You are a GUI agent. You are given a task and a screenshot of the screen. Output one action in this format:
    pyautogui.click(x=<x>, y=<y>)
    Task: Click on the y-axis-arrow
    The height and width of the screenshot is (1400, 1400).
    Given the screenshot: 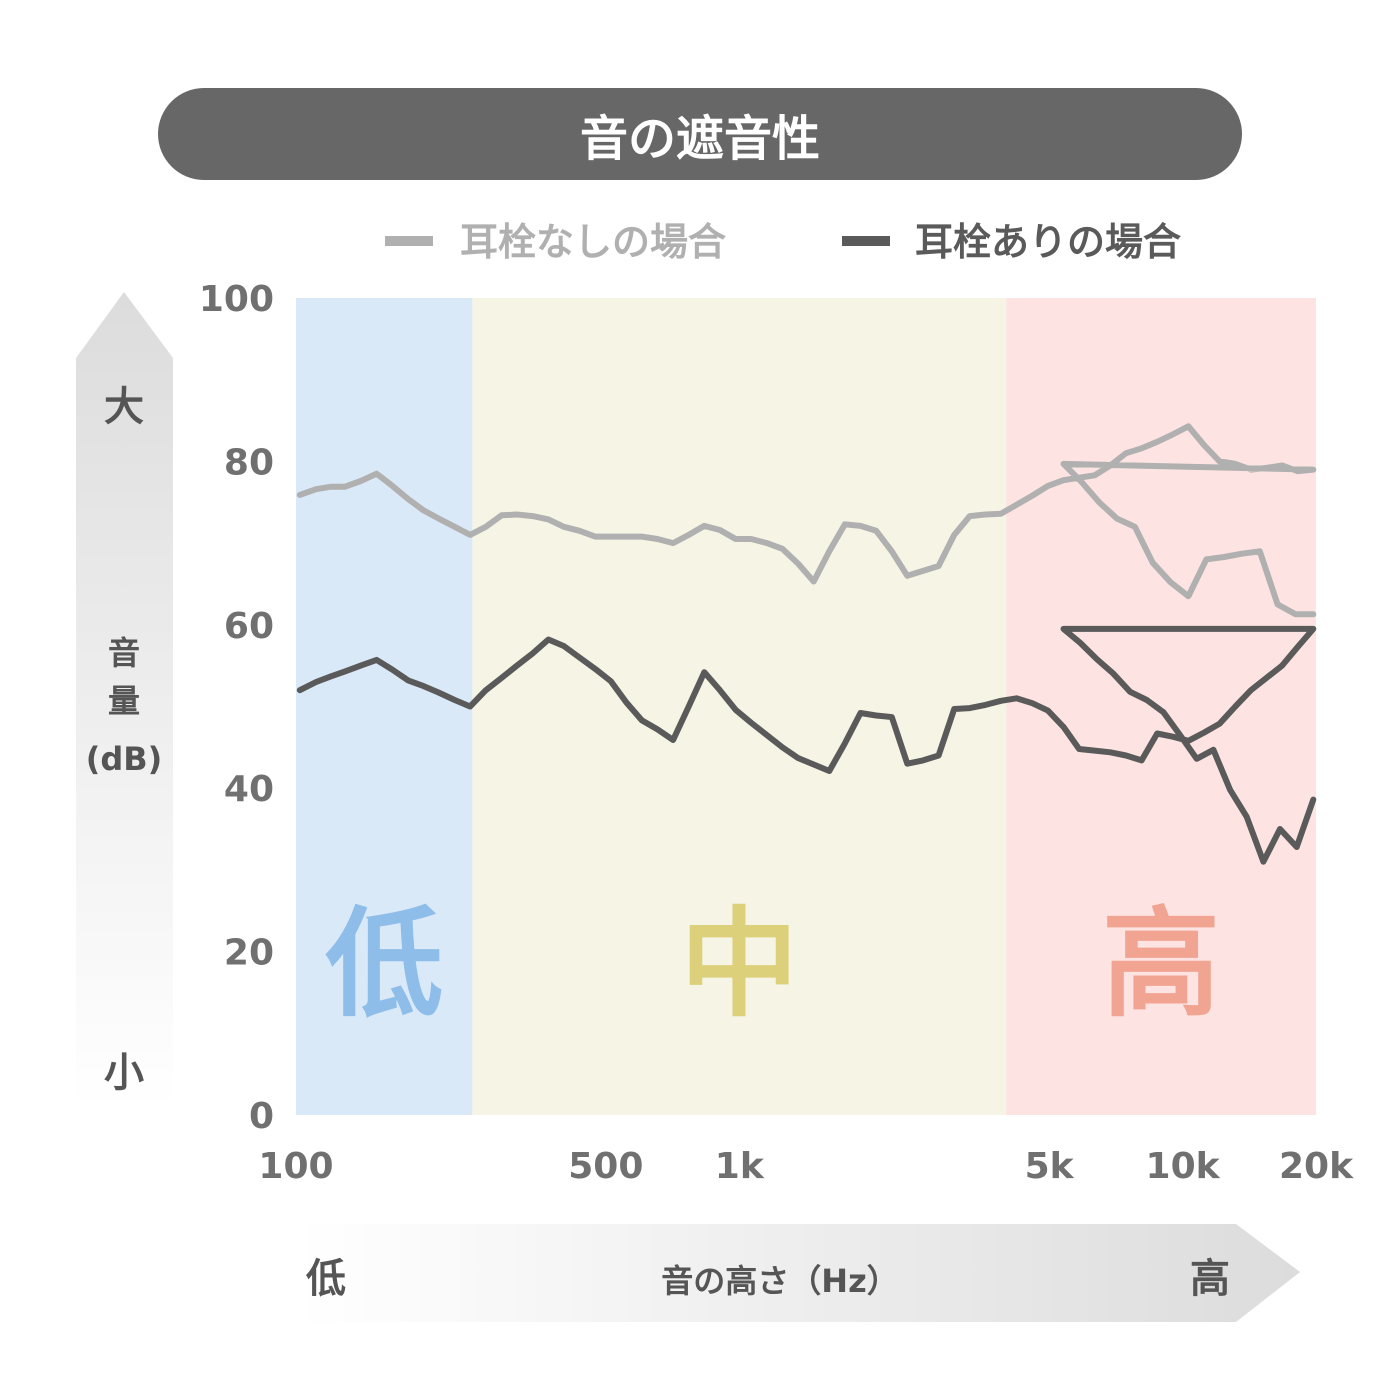 What is the action you would take?
    pyautogui.click(x=124, y=700)
    